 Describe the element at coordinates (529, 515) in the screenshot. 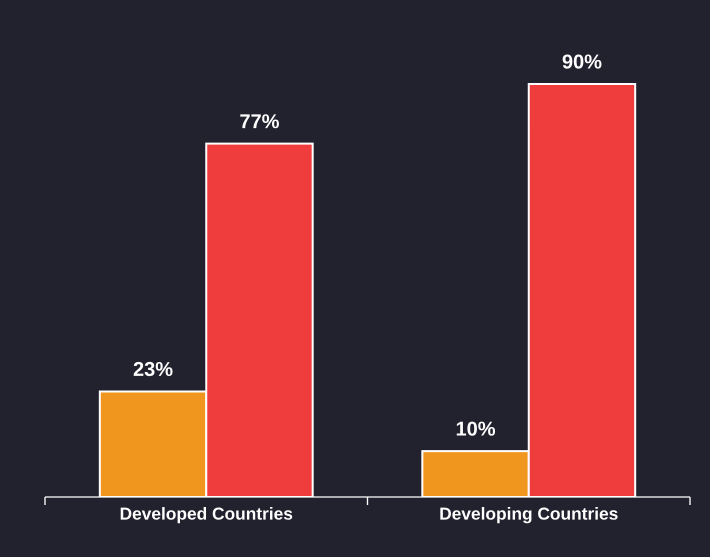

I see `x-tick-label: Developing Countries` at that location.